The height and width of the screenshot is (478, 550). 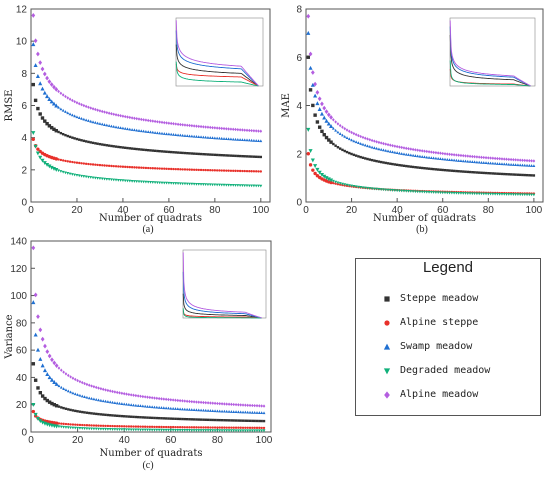 What do you see at coordinates (224, 284) in the screenshot?
I see `inset-frame` at bounding box center [224, 284].